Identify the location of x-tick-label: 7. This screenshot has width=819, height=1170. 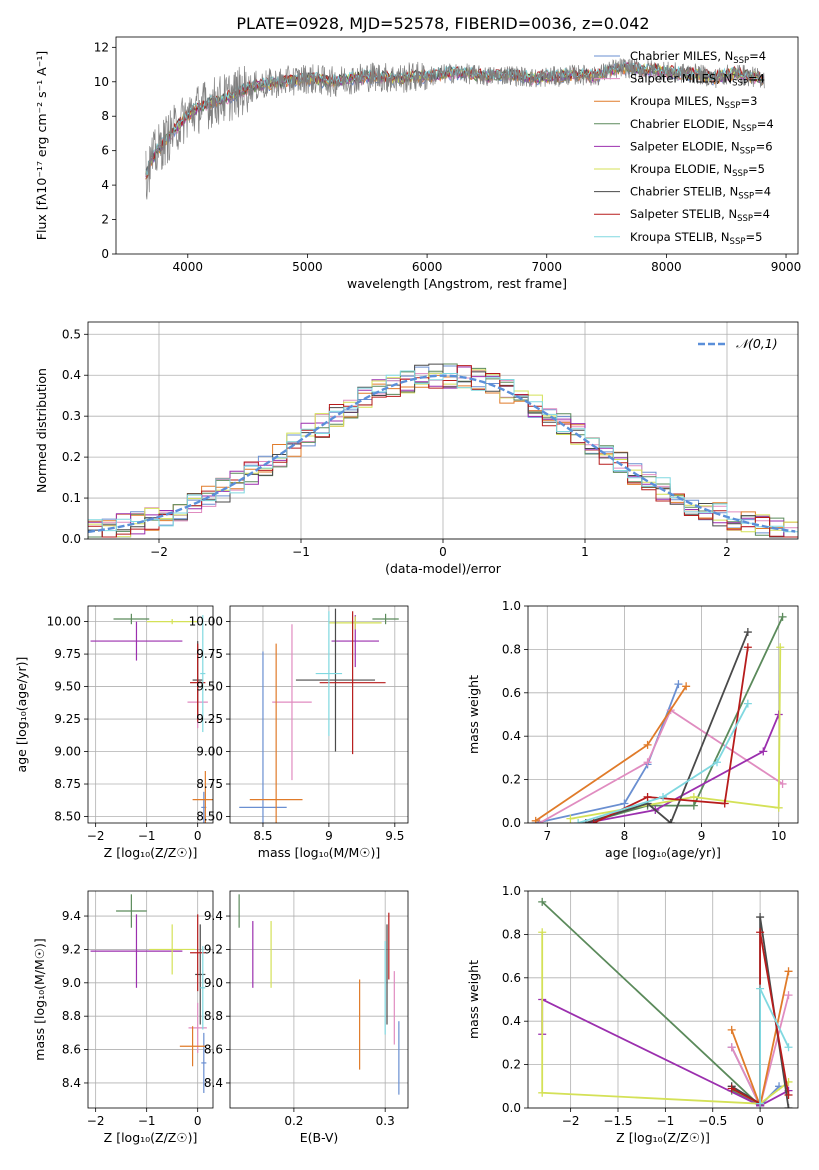
(547, 836).